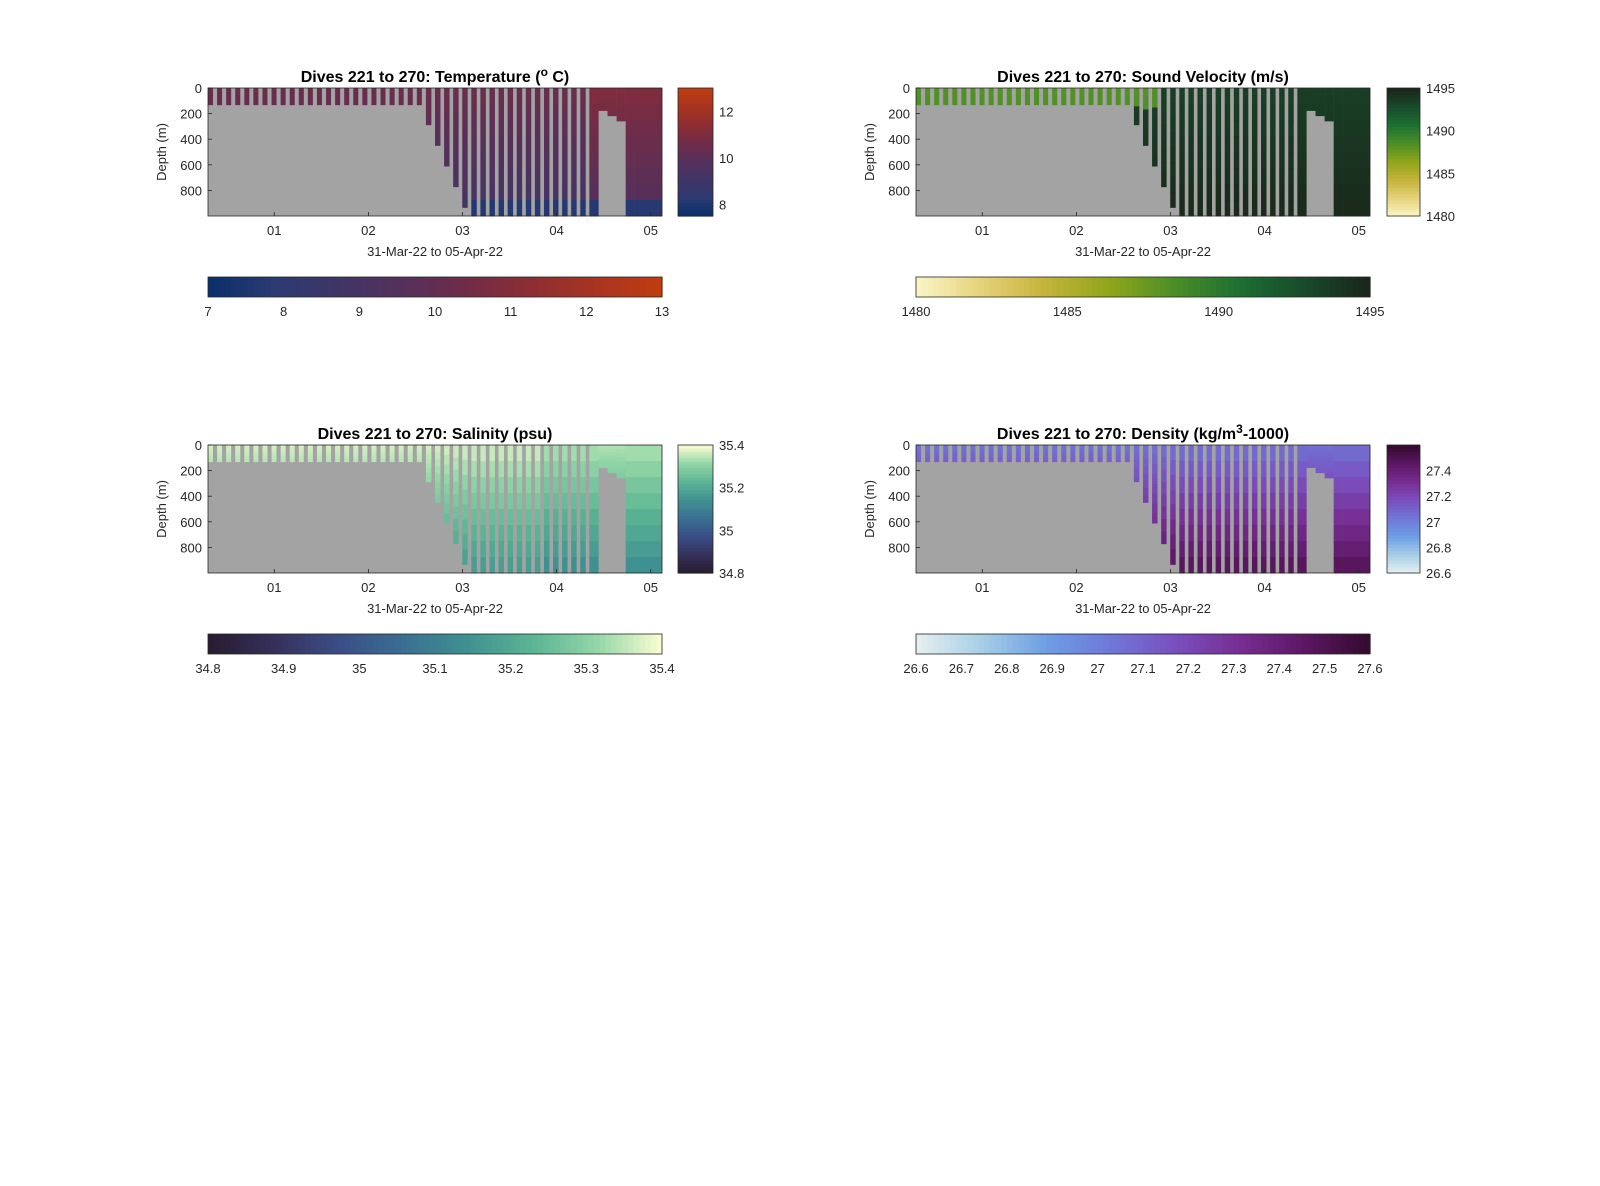 Image resolution: width=1600 pixels, height=1186 pixels. I want to click on colorbar-tick-label: 1480, so click(916, 311).